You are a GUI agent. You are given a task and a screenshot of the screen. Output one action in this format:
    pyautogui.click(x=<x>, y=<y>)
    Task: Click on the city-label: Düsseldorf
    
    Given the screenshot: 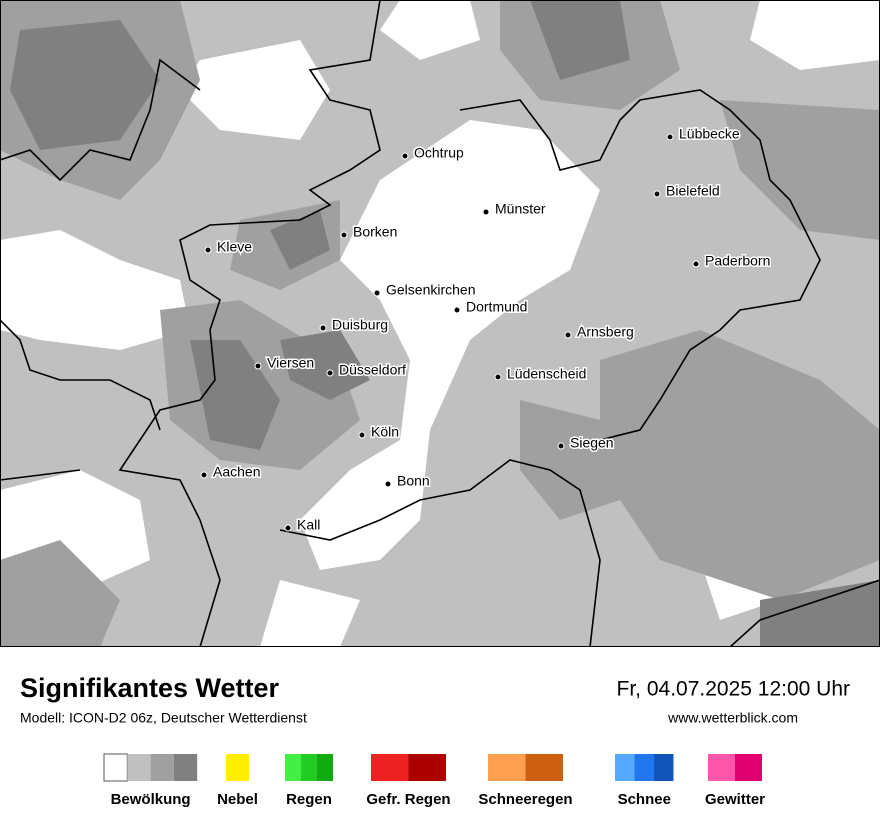 What is the action you would take?
    pyautogui.click(x=372, y=370)
    